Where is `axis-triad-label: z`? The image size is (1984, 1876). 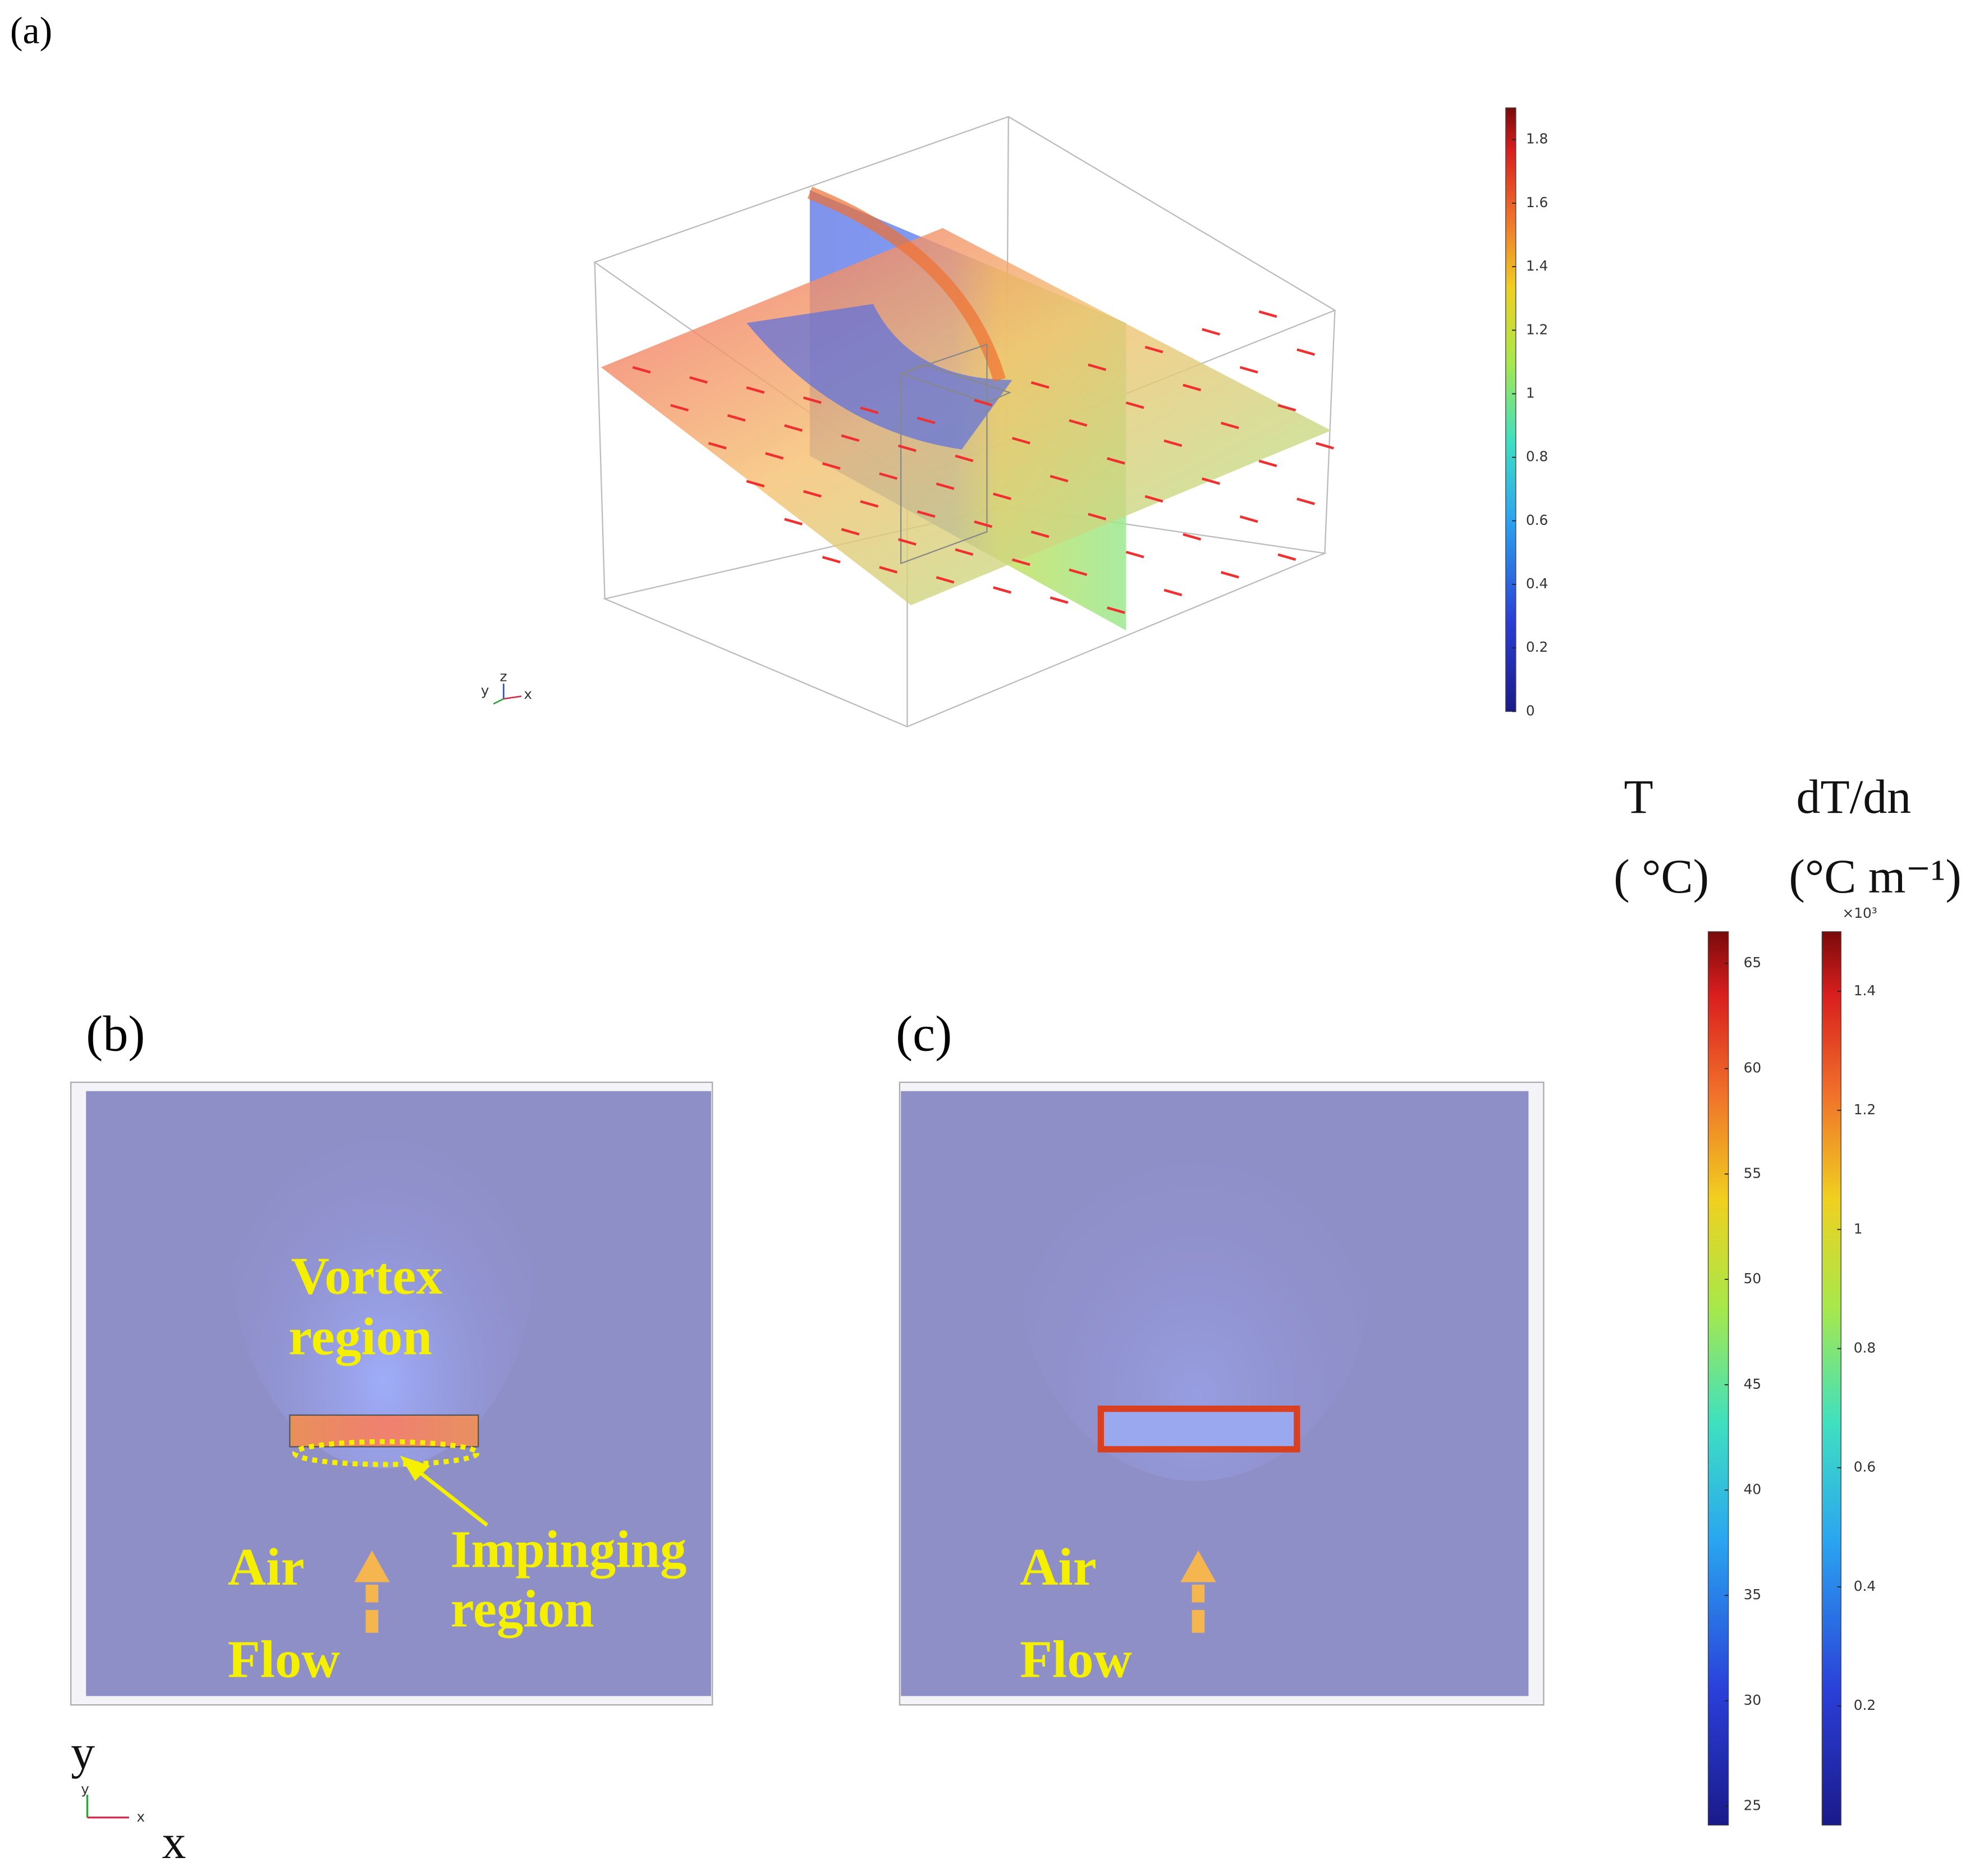 axis-triad-label: z is located at coordinates (504, 677).